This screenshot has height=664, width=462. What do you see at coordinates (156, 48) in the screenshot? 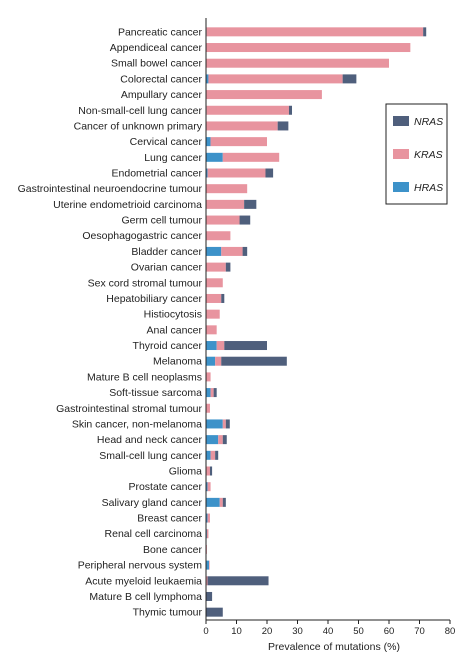
I see `category-label: Appendiceal cancer` at bounding box center [156, 48].